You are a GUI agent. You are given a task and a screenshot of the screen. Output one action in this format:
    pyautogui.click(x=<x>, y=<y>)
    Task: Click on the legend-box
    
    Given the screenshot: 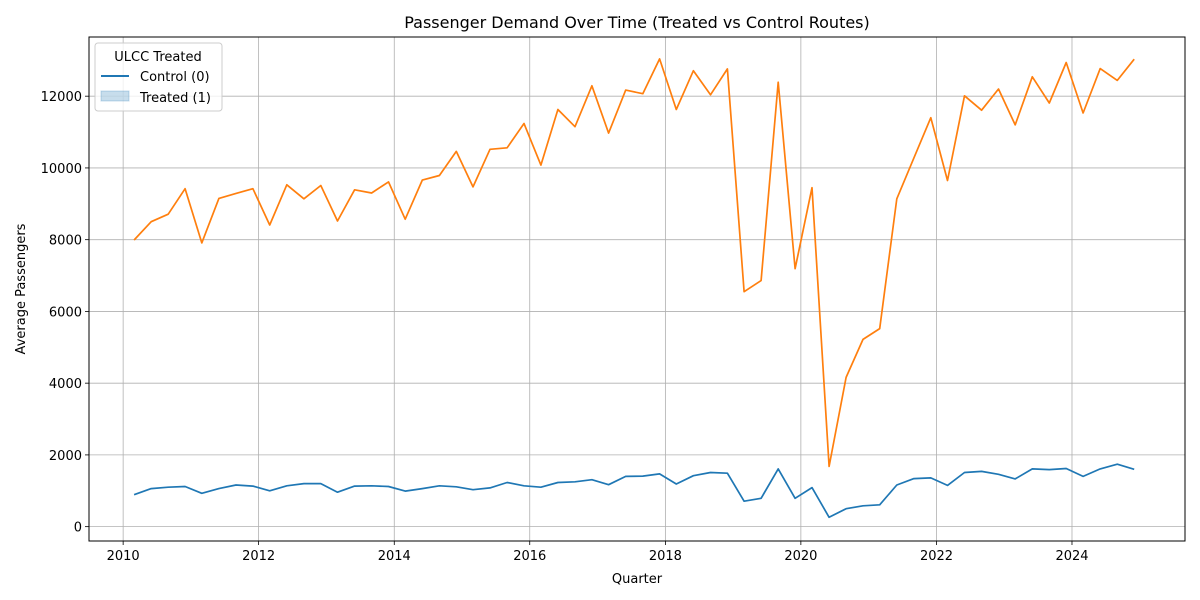 What is the action you would take?
    pyautogui.click(x=158, y=77)
    